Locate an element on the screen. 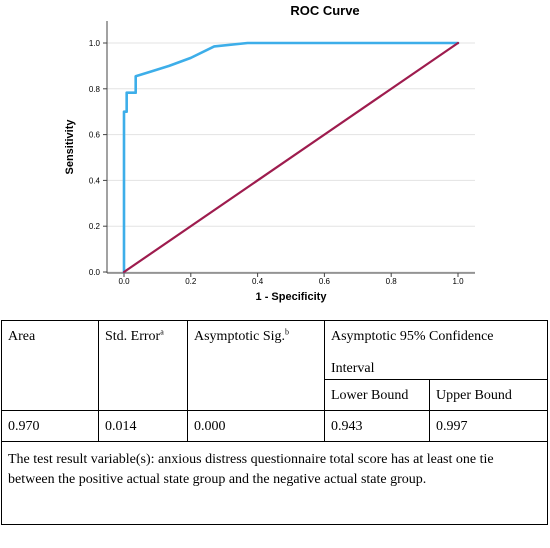 The width and height of the screenshot is (550, 548). x-tick-label-3: 0.6 is located at coordinates (325, 281).